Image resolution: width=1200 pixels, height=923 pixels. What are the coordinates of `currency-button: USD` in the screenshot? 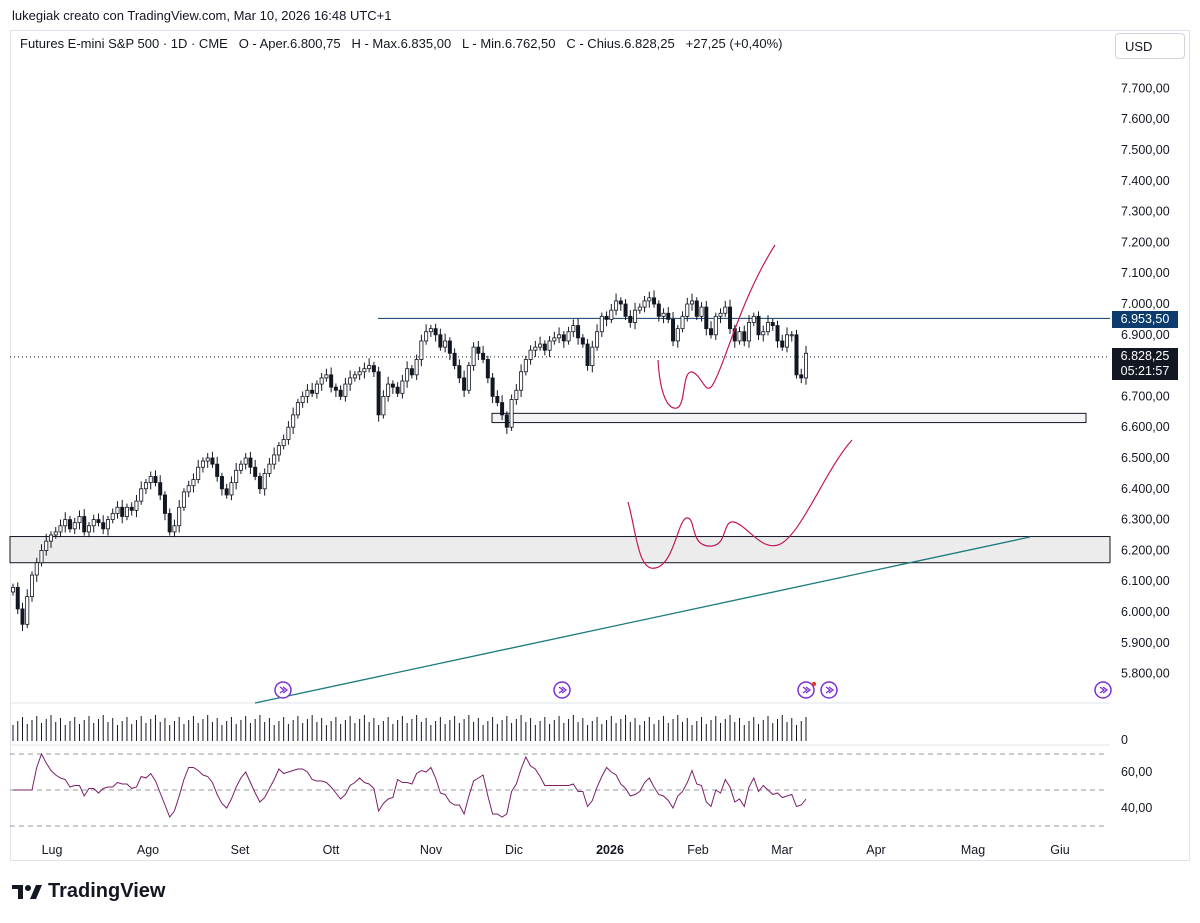 It's located at (1150, 46).